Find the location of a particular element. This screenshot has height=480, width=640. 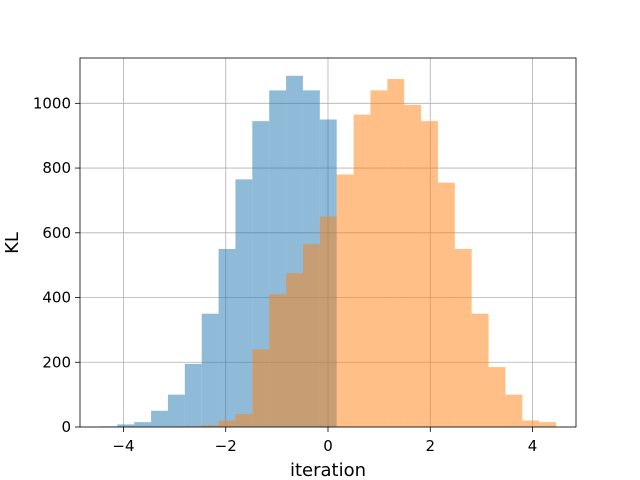

y-tick-label: 400 is located at coordinates (56, 298).